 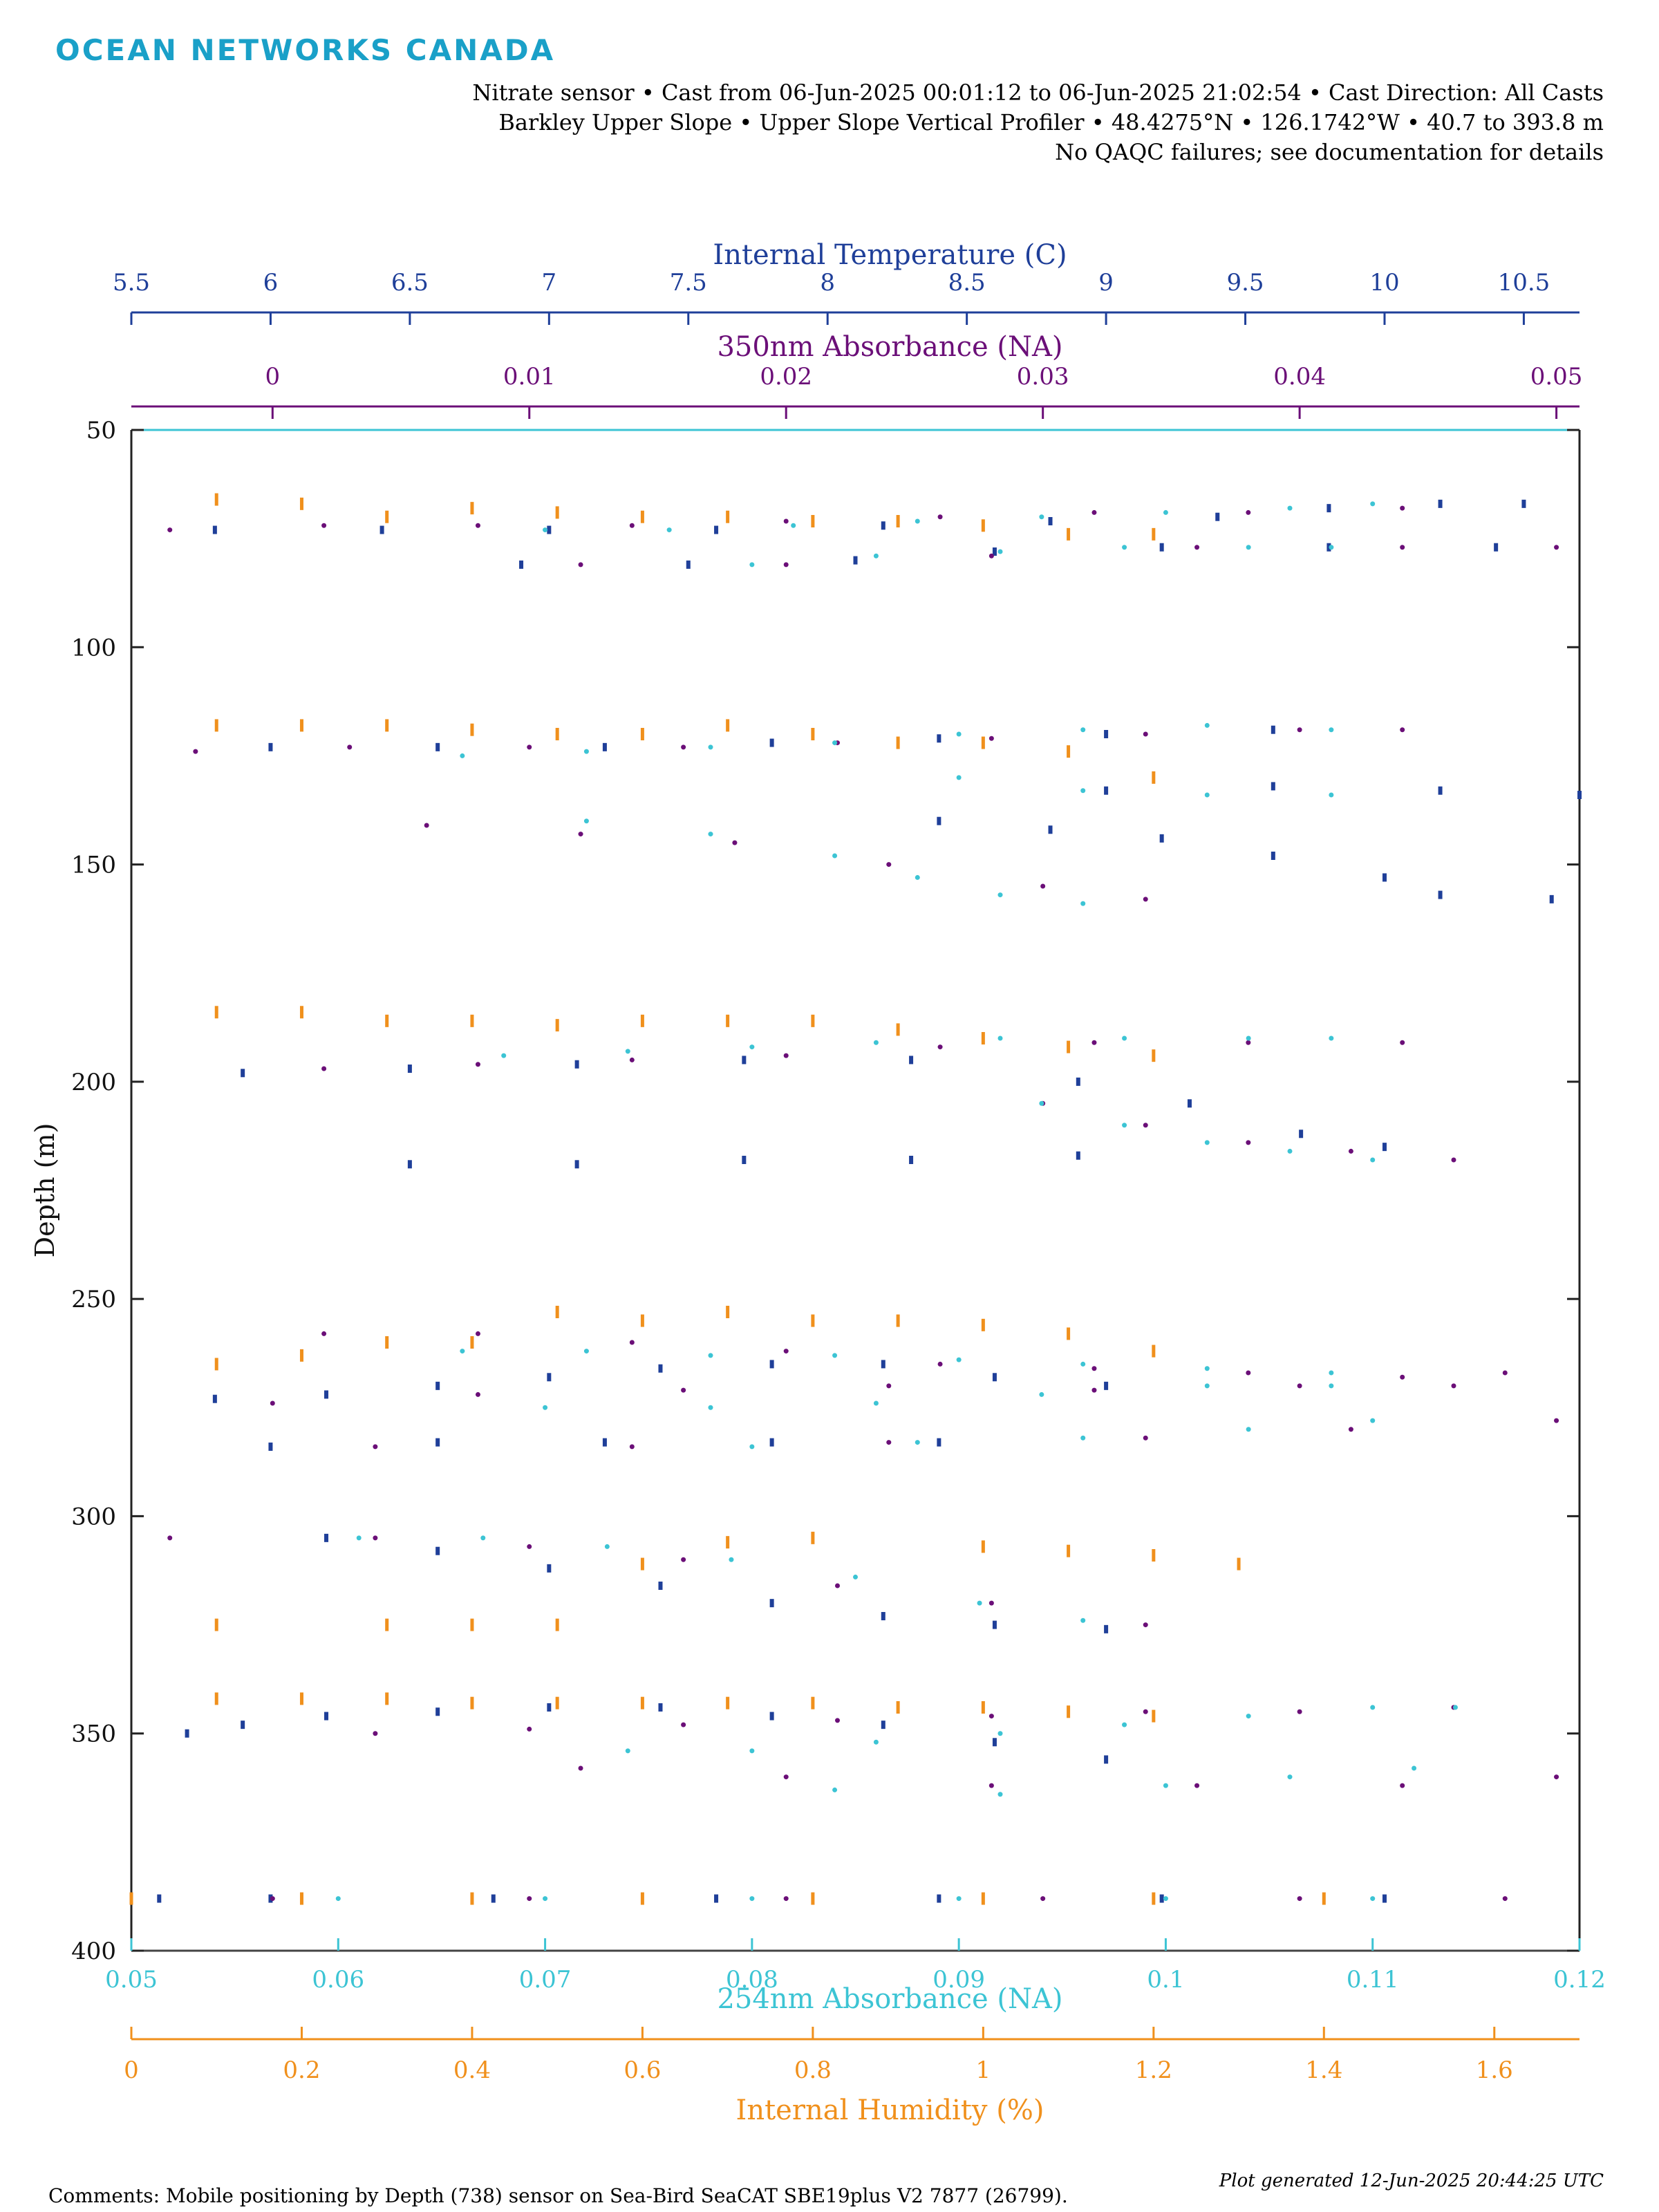 What do you see at coordinates (131, 2070) in the screenshot?
I see `humidity-tick-label: 0` at bounding box center [131, 2070].